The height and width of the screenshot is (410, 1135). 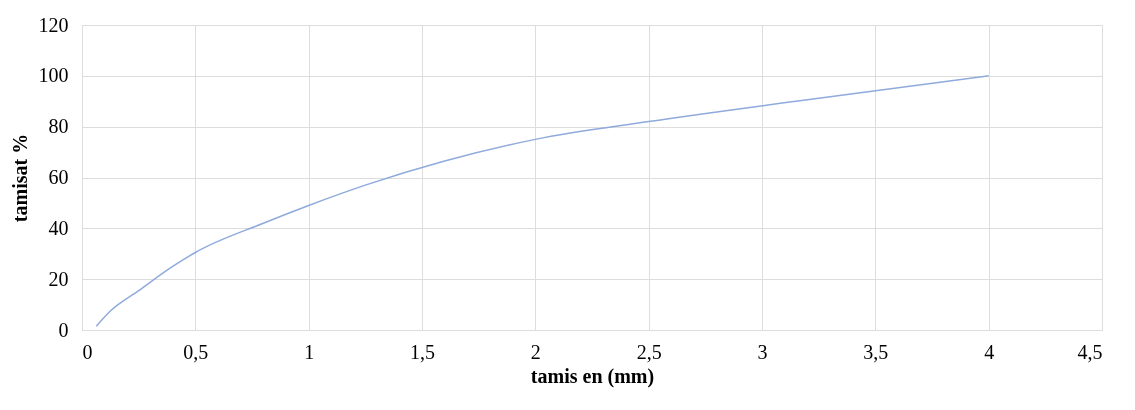 What do you see at coordinates (309, 351) in the screenshot?
I see `x-tick-label: 1` at bounding box center [309, 351].